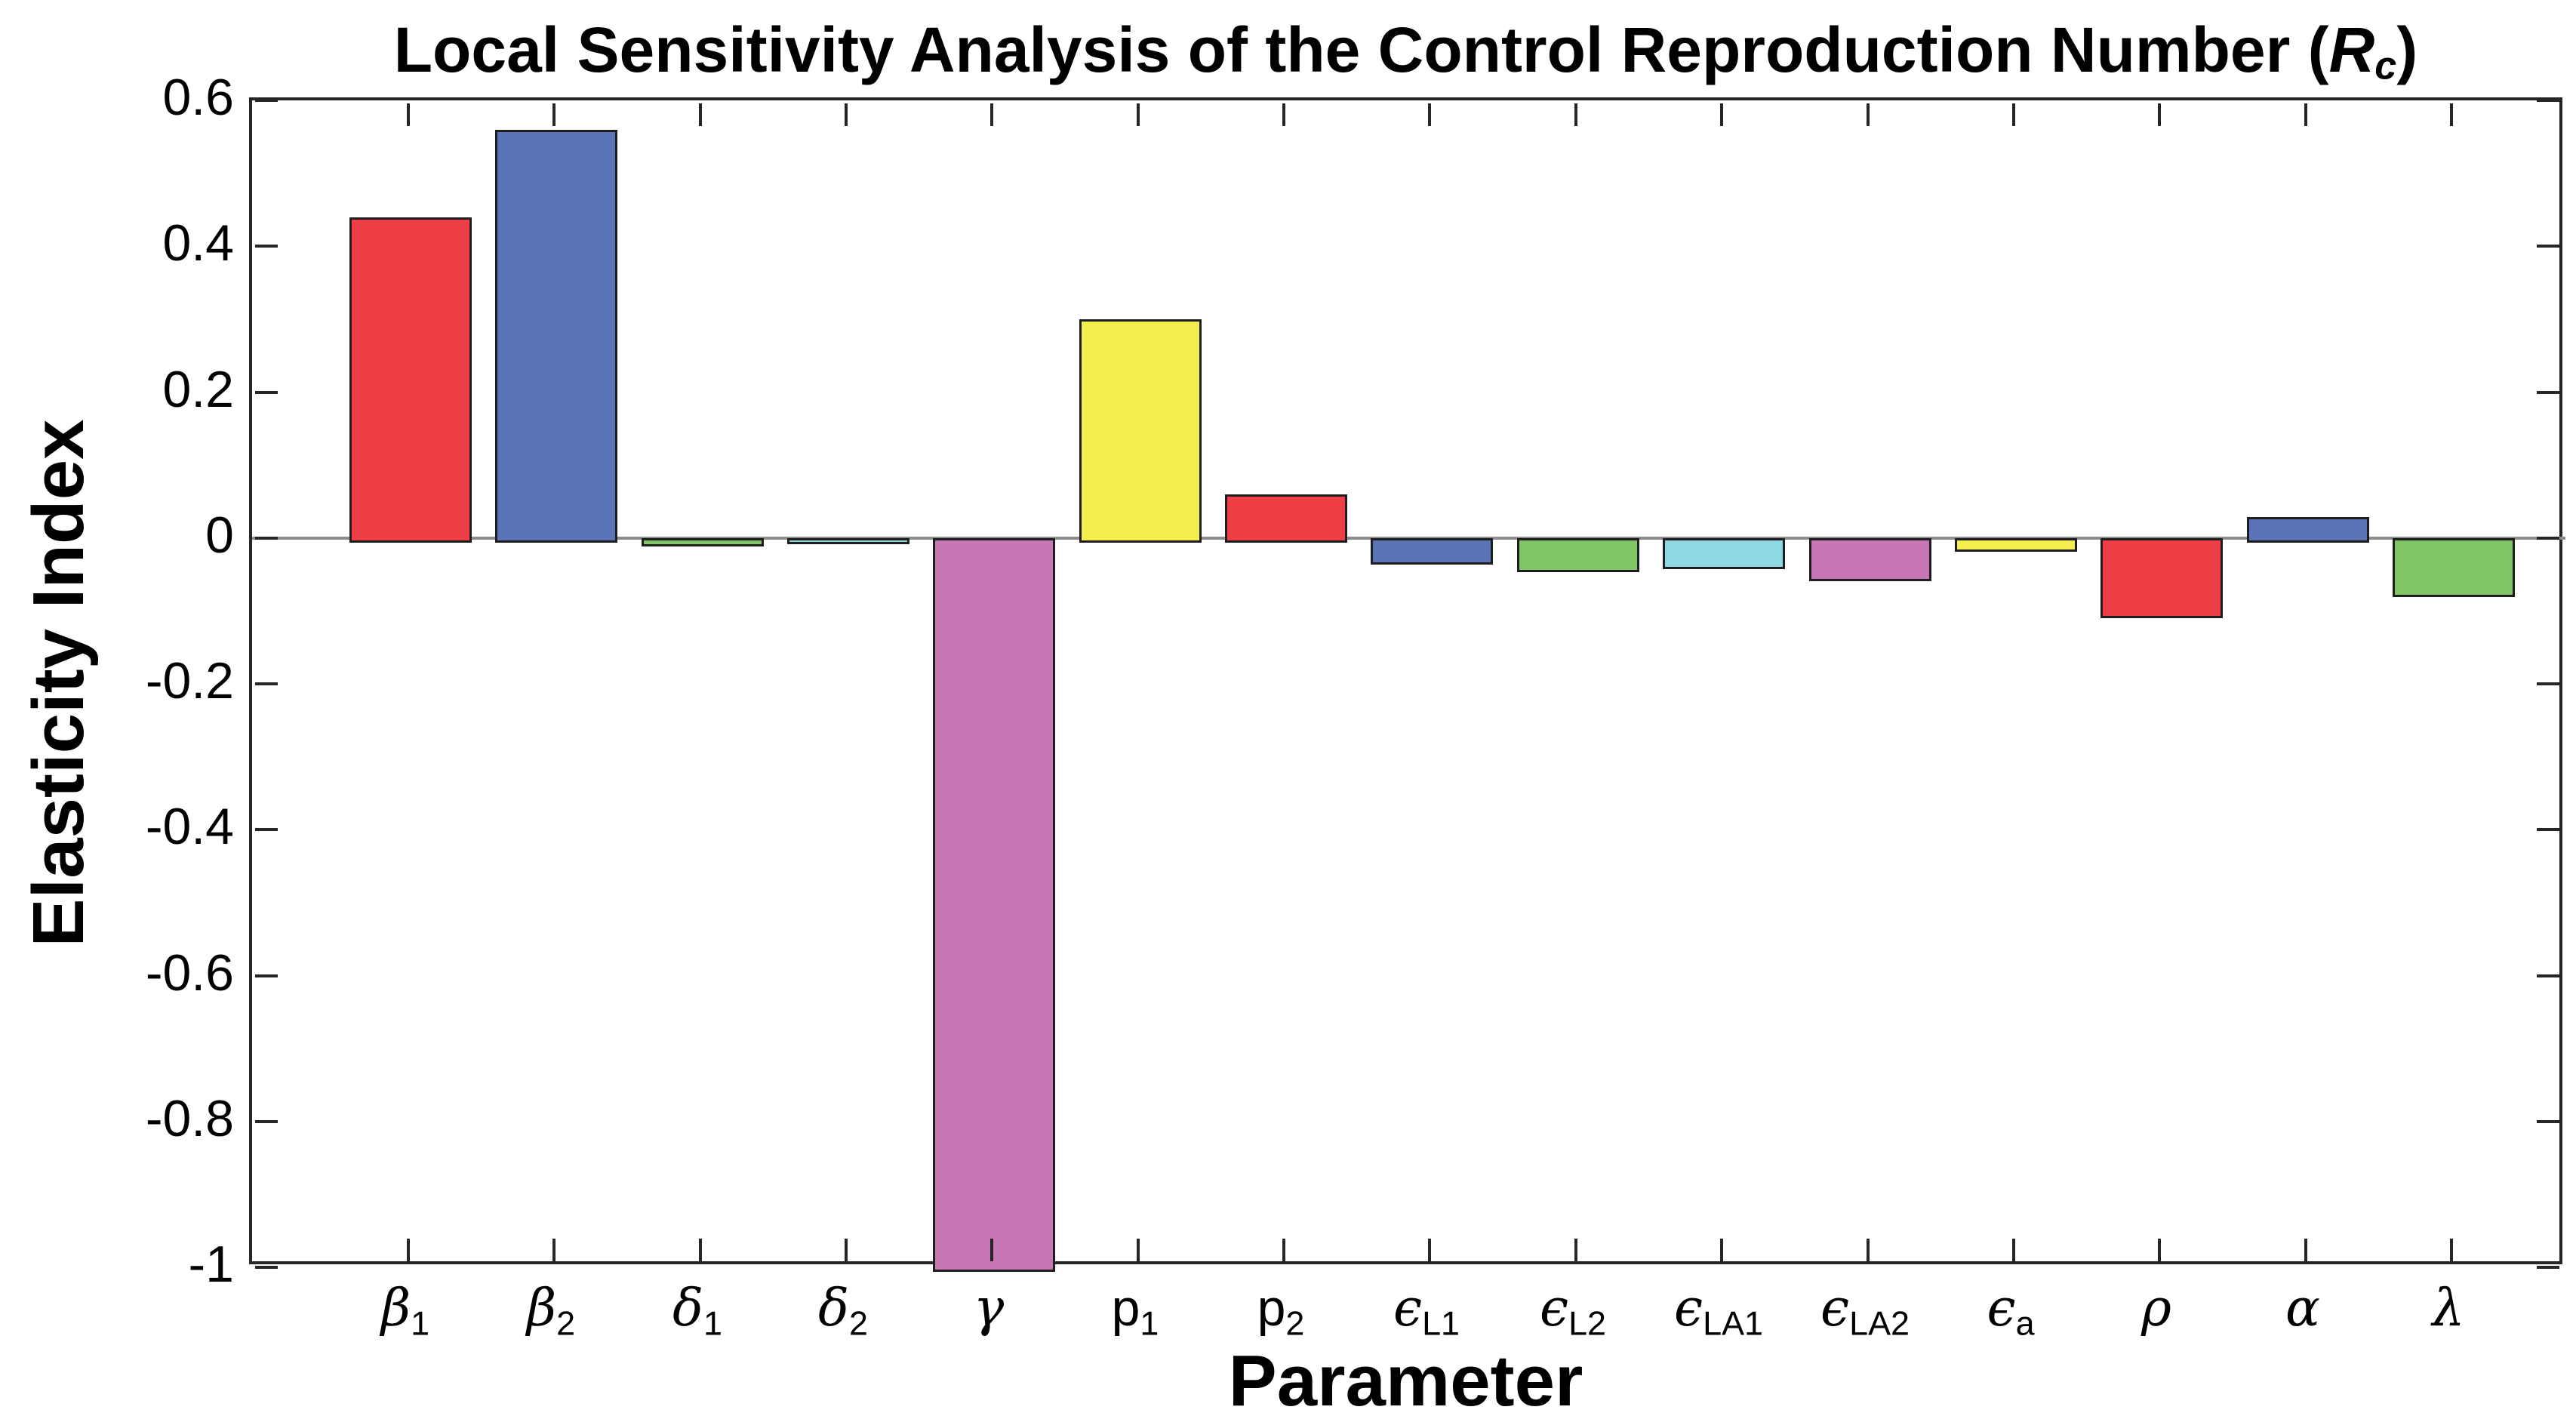 The width and height of the screenshot is (2576, 1416). What do you see at coordinates (405, 1311) in the screenshot?
I see `x-tick-label-β1: β1` at bounding box center [405, 1311].